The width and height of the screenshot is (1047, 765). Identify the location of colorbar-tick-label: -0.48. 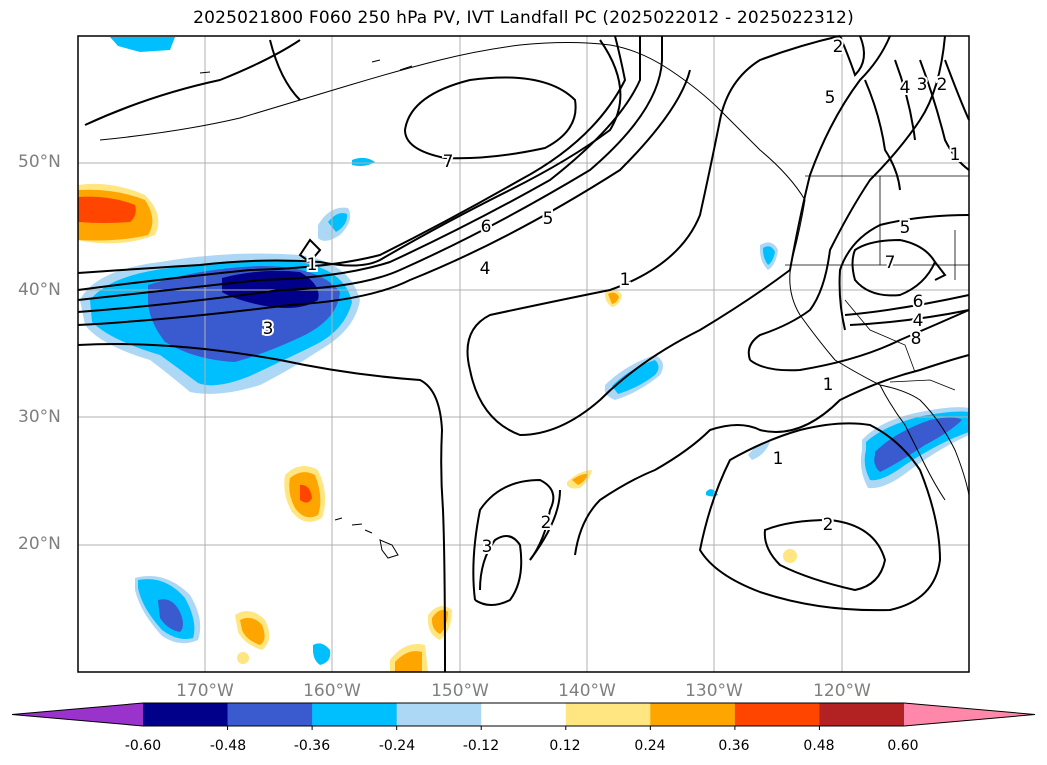
(228, 746).